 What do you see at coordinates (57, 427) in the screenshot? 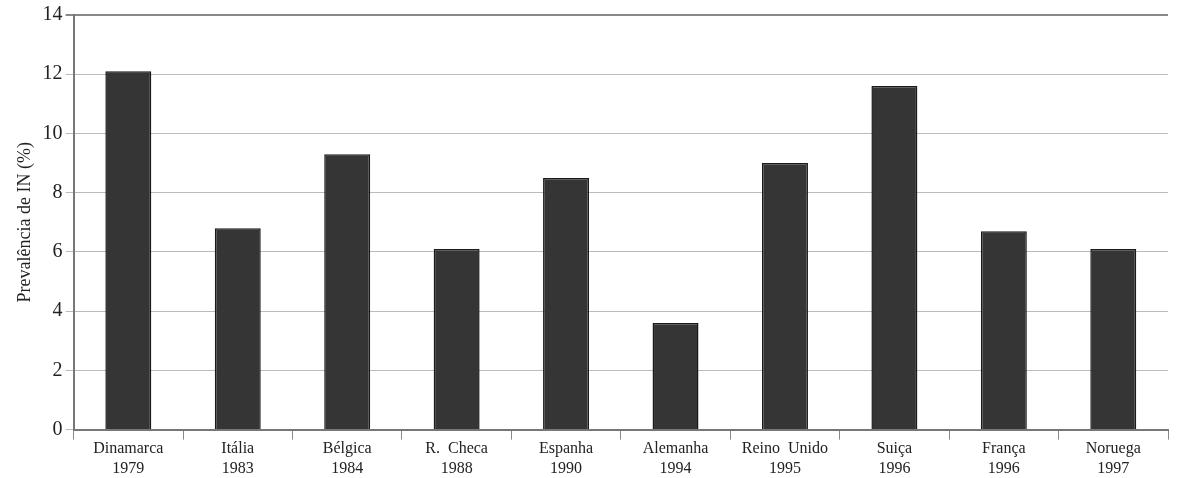
I see `y-tick-label: 0` at bounding box center [57, 427].